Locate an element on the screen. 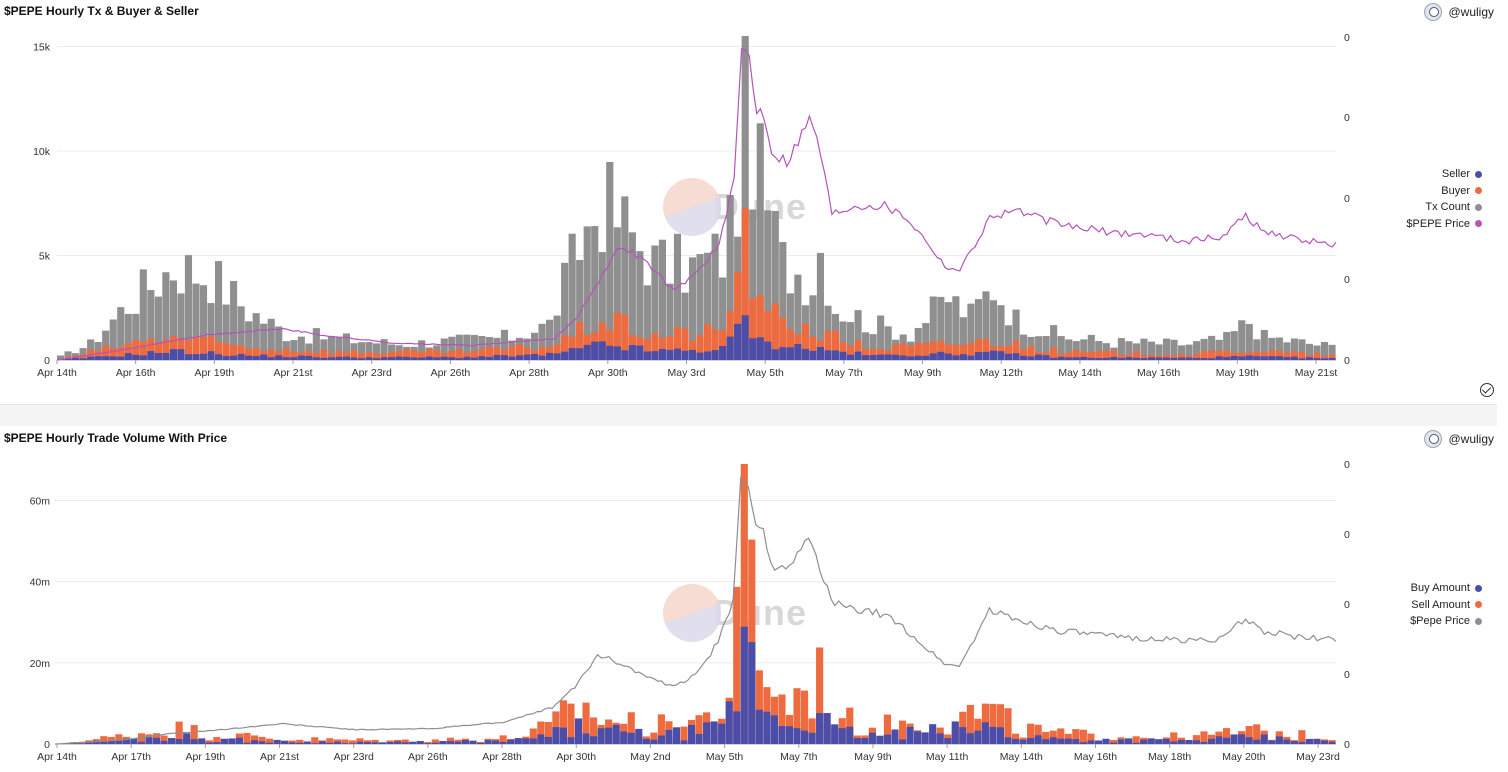 The width and height of the screenshot is (1508, 772). check-circle-icon is located at coordinates (1487, 390).